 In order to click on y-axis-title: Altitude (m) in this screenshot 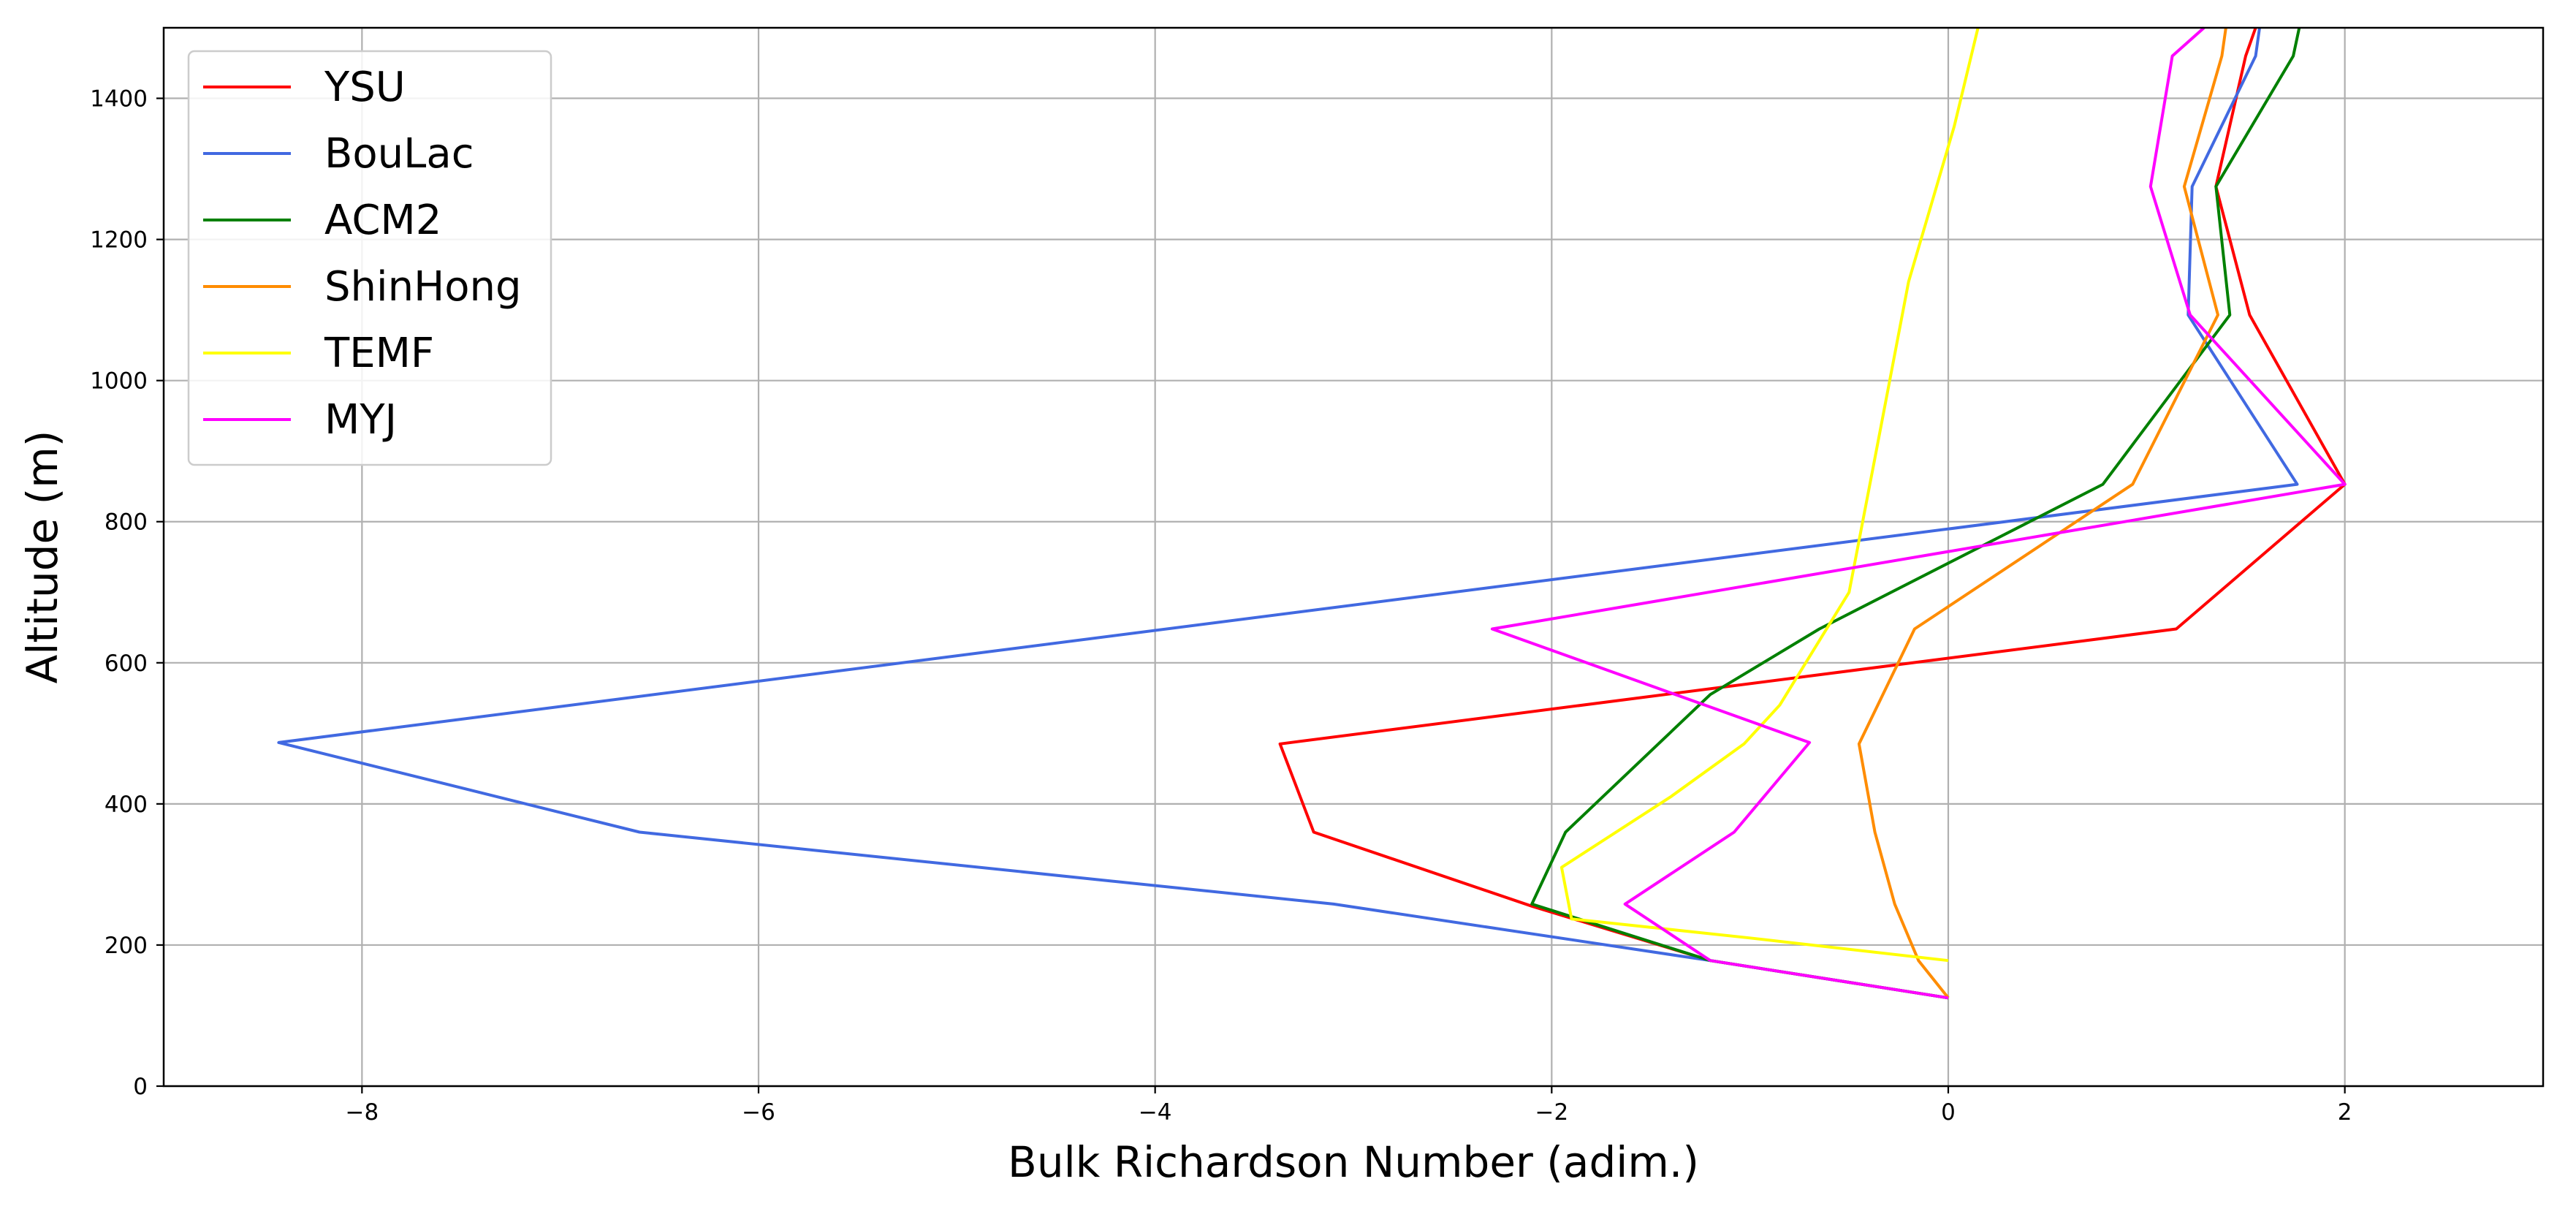, I will do `click(42, 558)`.